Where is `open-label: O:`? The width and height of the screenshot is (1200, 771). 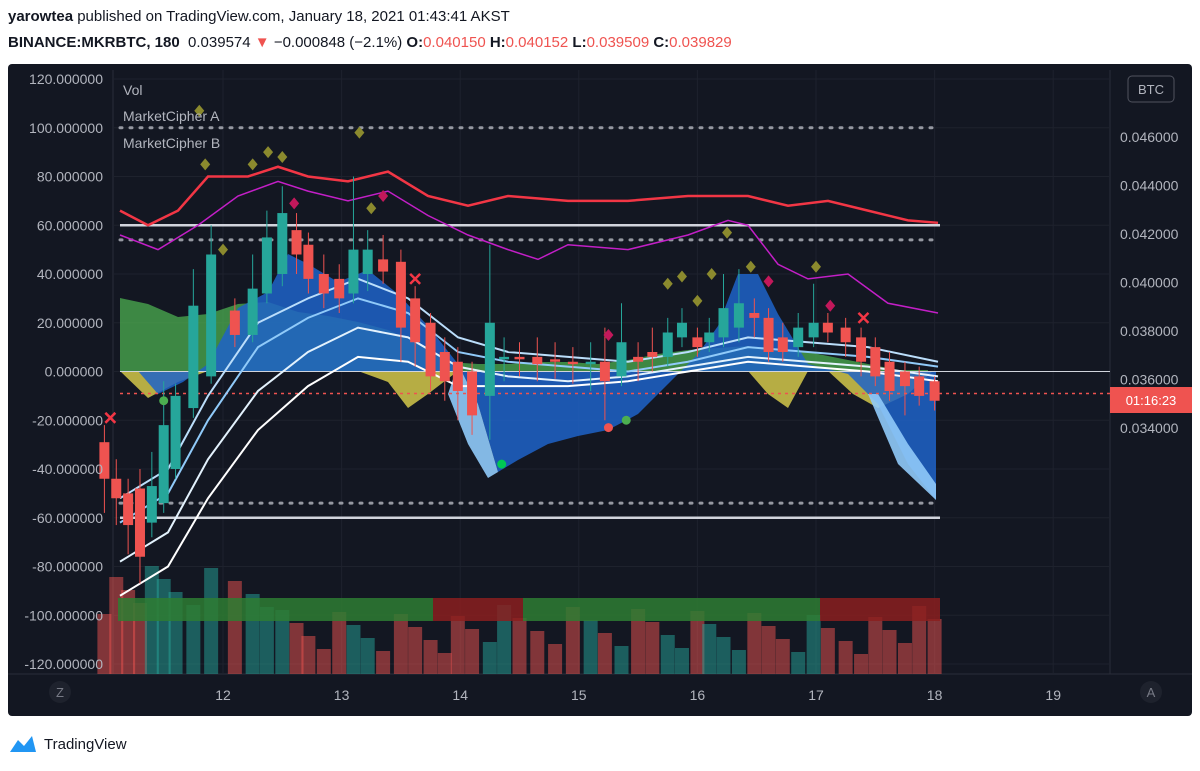 open-label: O: is located at coordinates (415, 42).